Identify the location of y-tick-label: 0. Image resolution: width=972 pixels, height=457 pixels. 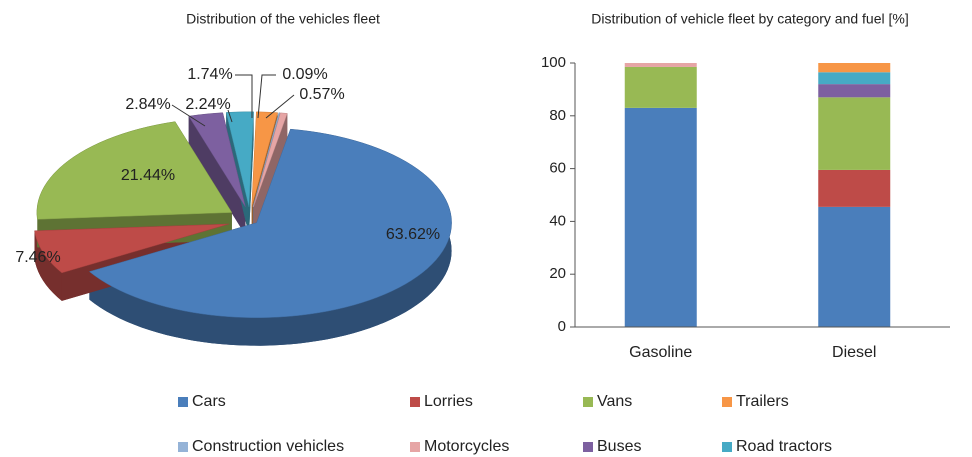
(562, 326).